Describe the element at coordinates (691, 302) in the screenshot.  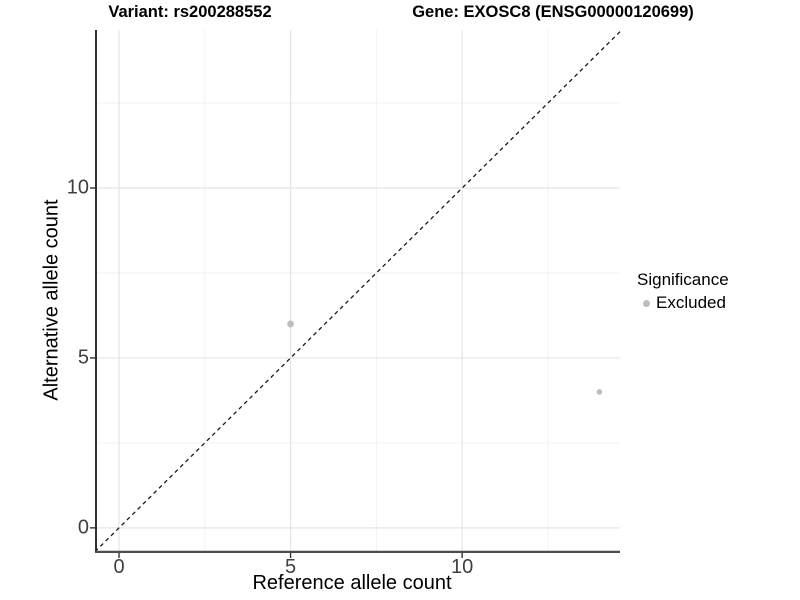
I see `legend-item-label: Excluded` at that location.